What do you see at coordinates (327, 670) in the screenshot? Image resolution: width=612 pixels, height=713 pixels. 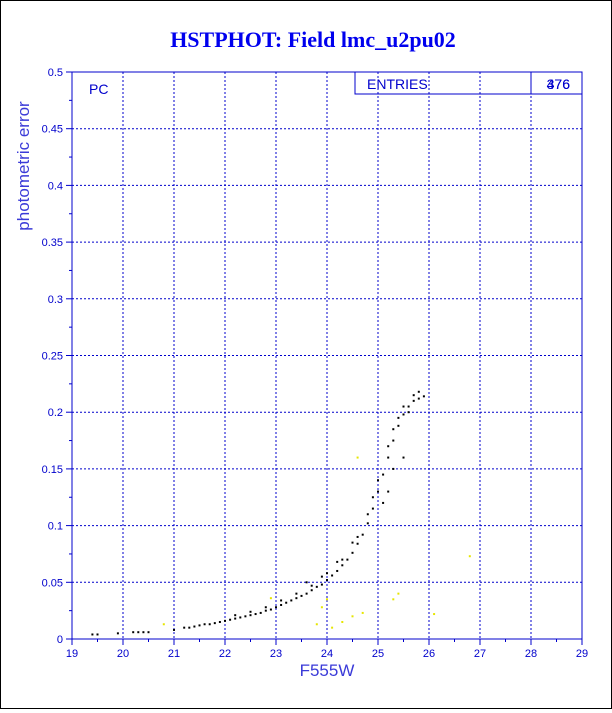 I see `x-axis-label: F555W` at bounding box center [327, 670].